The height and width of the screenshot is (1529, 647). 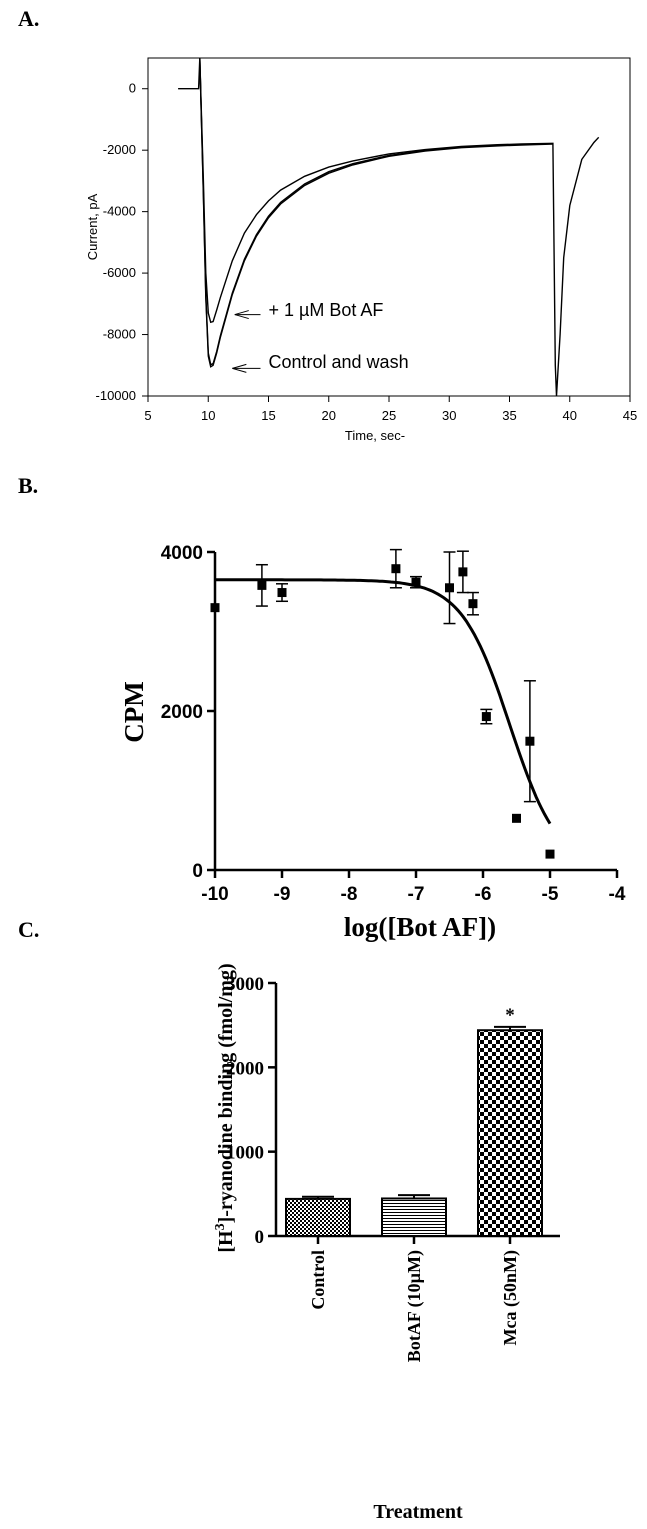 What do you see at coordinates (245, 1068) in the screenshot?
I see `c-y-tick-label: 2000` at bounding box center [245, 1068].